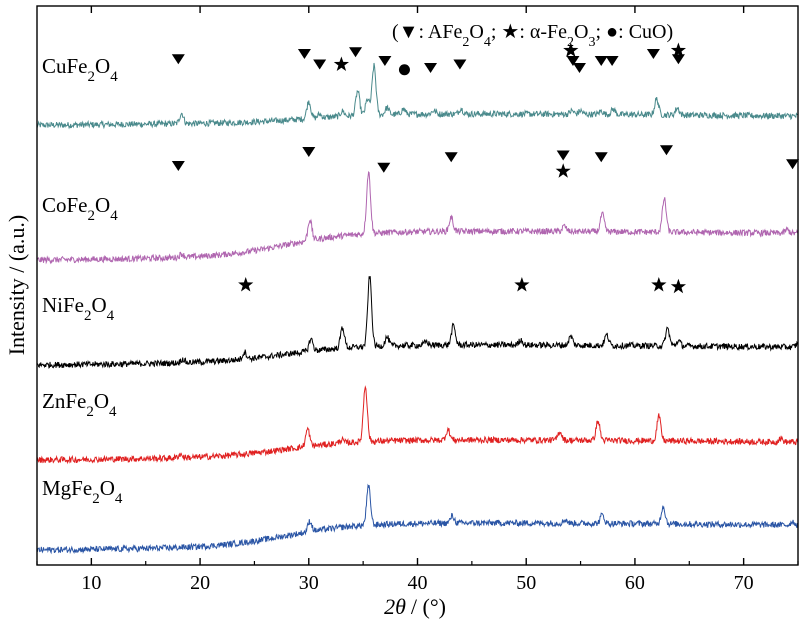  What do you see at coordinates (309, 583) in the screenshot?
I see `x-tick-label: 30` at bounding box center [309, 583].